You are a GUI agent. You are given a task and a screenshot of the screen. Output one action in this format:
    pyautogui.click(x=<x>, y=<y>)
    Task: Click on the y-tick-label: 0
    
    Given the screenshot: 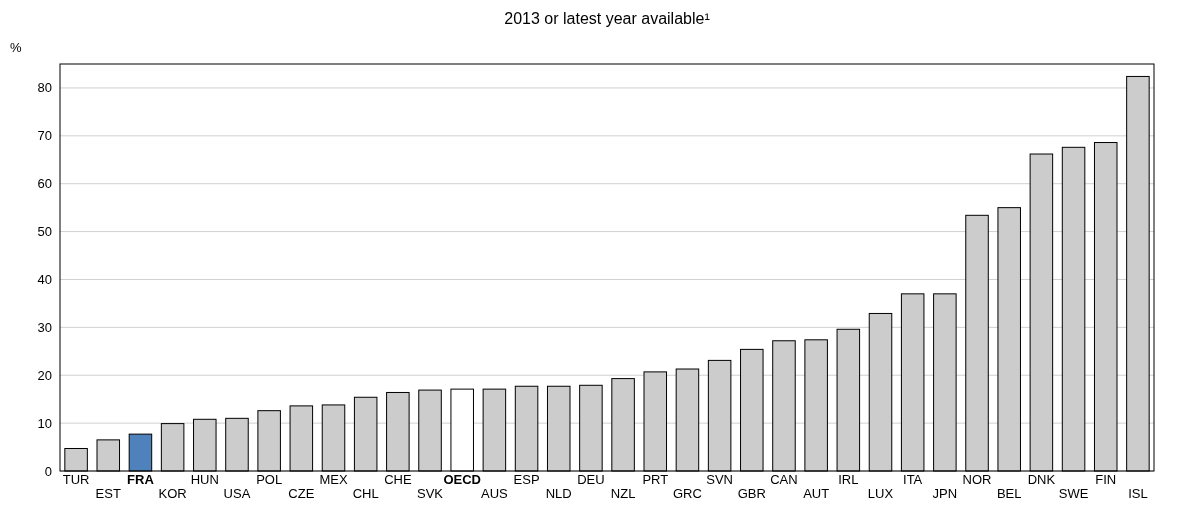 What is the action you would take?
    pyautogui.click(x=48, y=471)
    